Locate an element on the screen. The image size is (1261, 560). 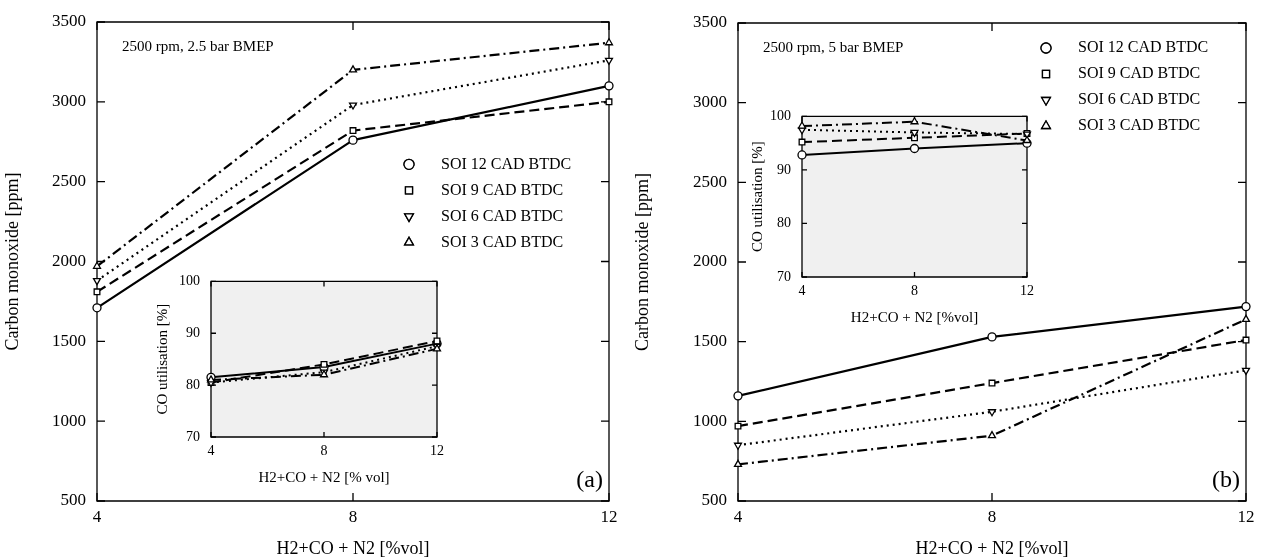
annotation: (a) is located at coordinates (589, 479).